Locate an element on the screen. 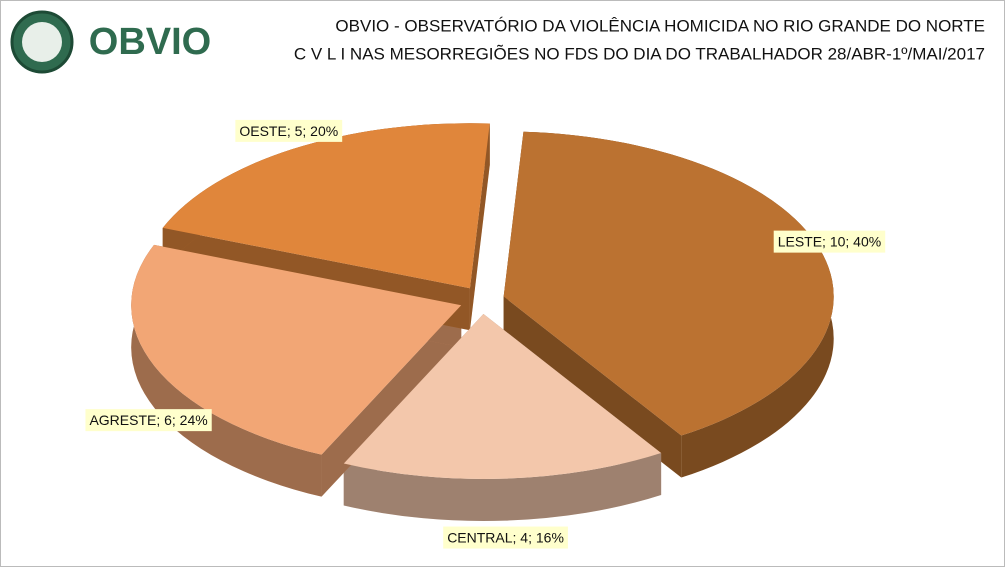 The image size is (1005, 567). data-label: OESTE; 5; 20% is located at coordinates (288, 131).